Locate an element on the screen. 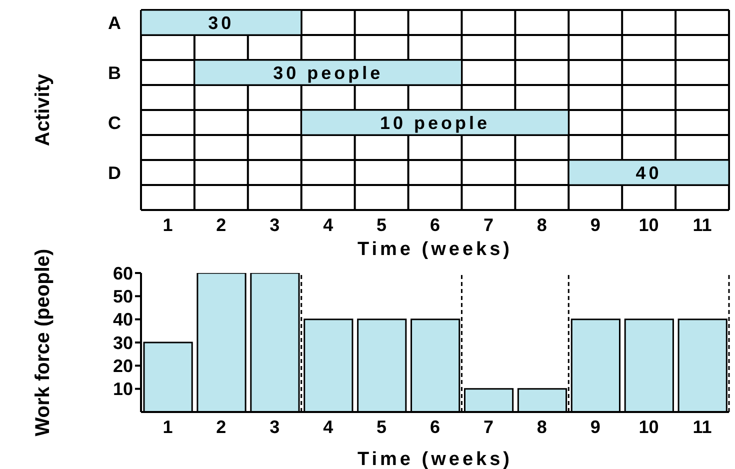 The width and height of the screenshot is (735, 469). y-tick-label: C is located at coordinates (114, 122).